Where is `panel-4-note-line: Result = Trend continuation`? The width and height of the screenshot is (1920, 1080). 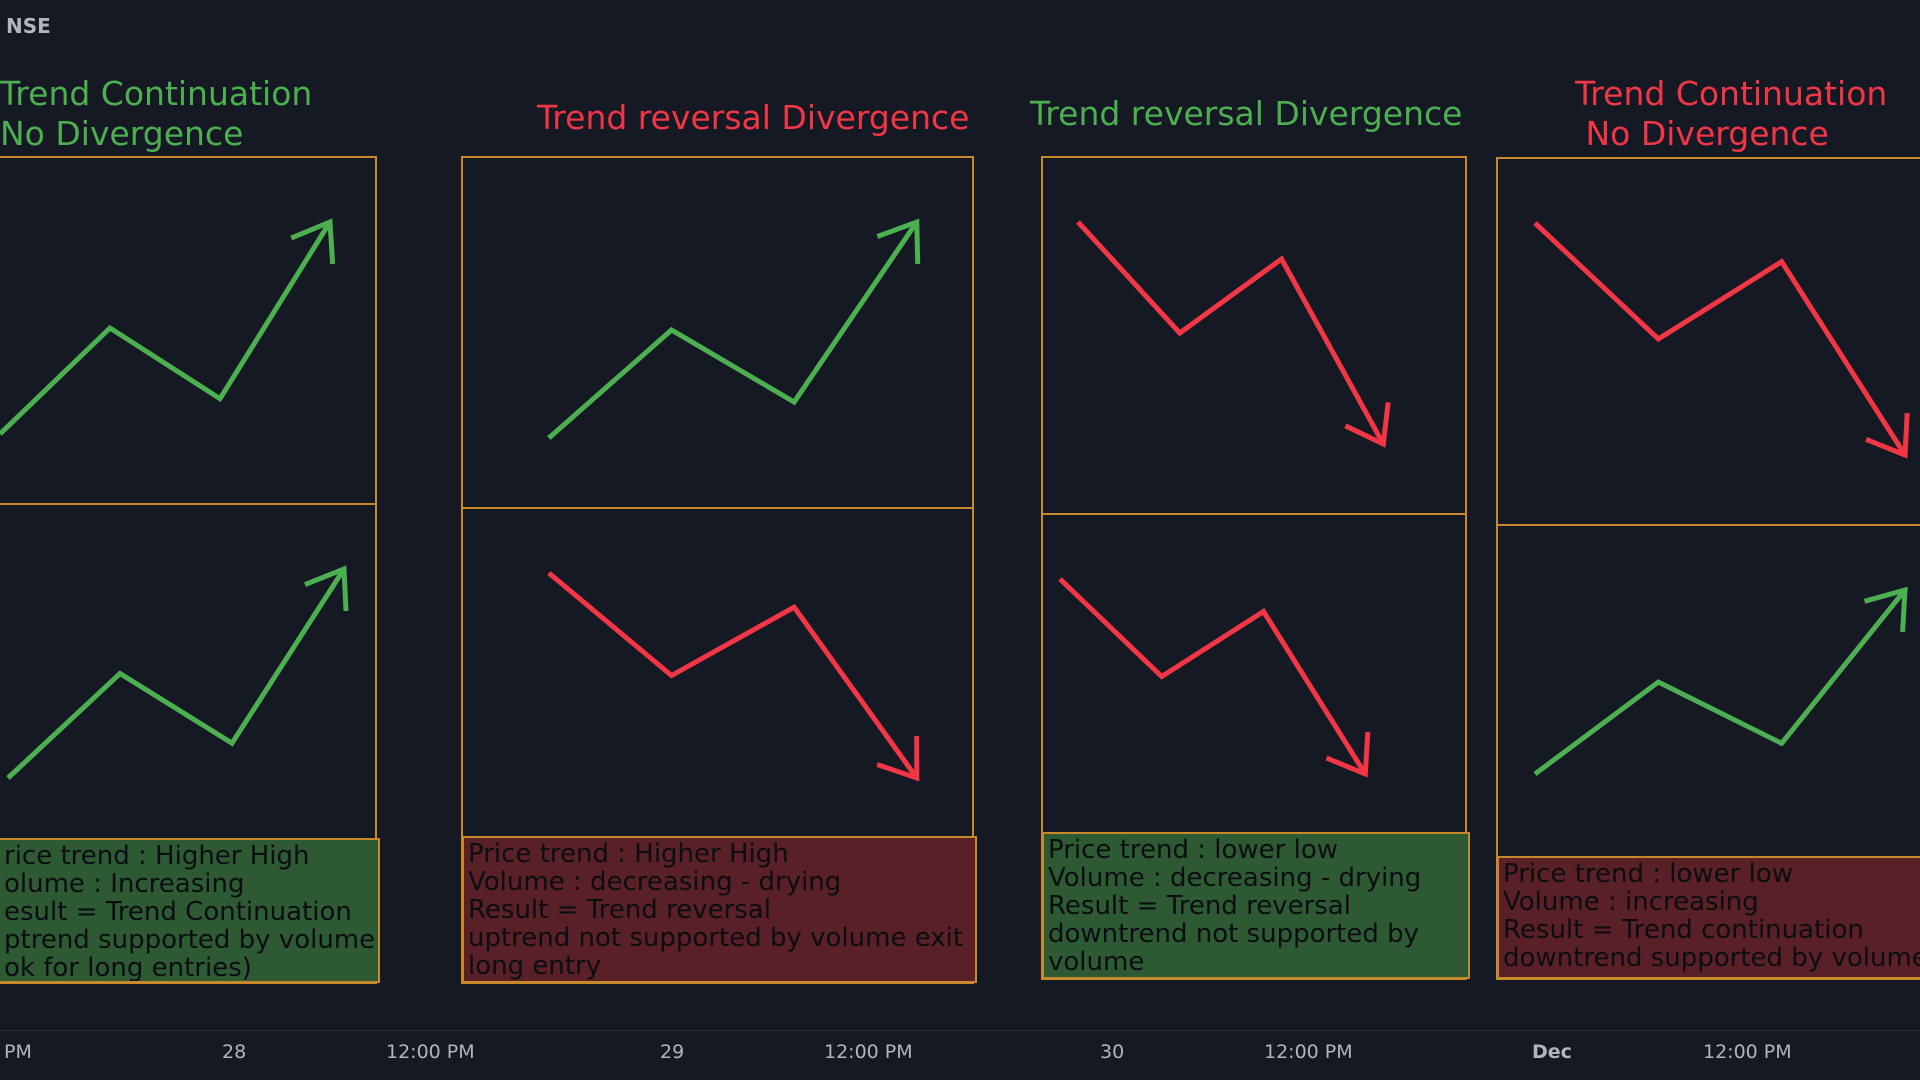
panel-4-note-line: Result = Trend continuation is located at coordinates (1683, 930).